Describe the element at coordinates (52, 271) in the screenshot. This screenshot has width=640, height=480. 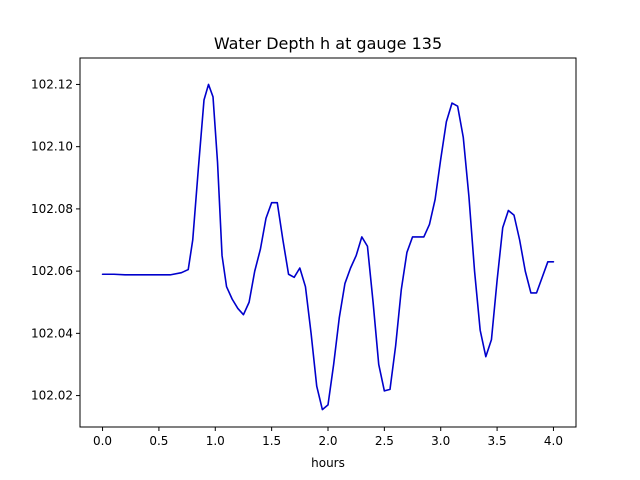
I see `y-tick-label-2: 102.06` at that location.